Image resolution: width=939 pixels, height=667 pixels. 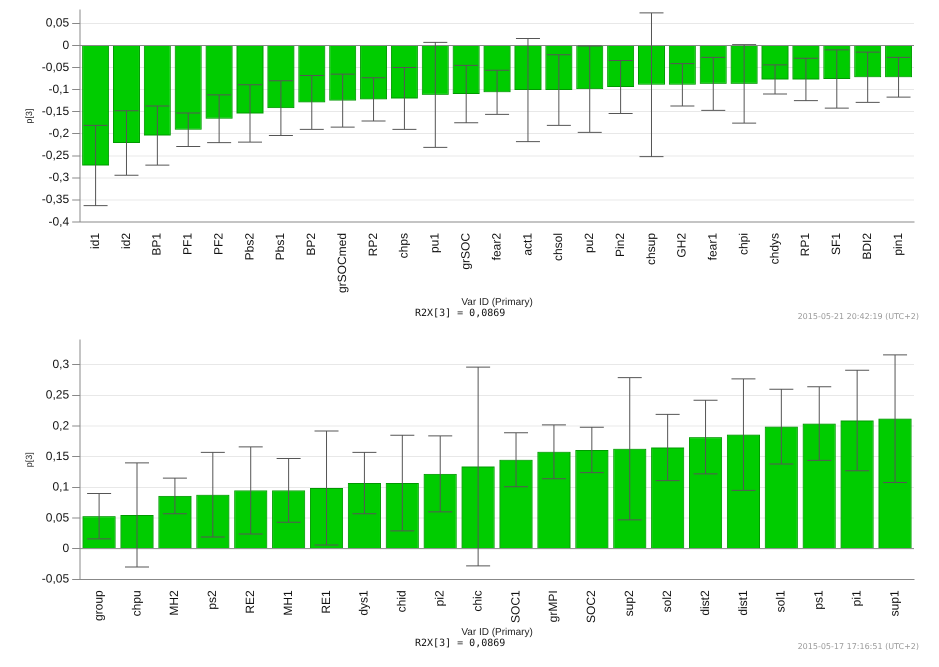 What do you see at coordinates (619, 245) in the screenshot?
I see `x-tick-label: Pin2` at bounding box center [619, 245].